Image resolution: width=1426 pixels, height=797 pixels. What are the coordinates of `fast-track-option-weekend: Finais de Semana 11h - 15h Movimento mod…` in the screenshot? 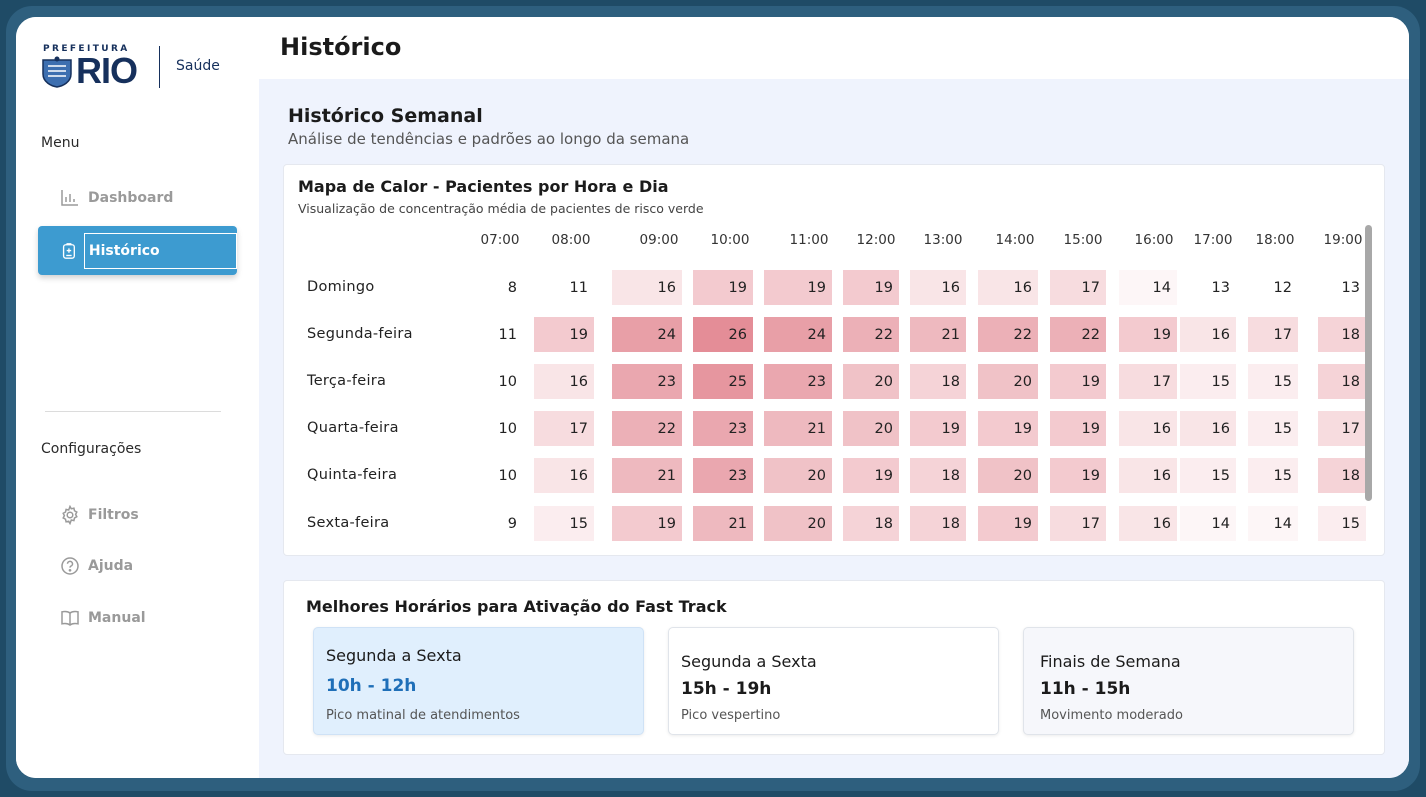 It's located at (1188, 681).